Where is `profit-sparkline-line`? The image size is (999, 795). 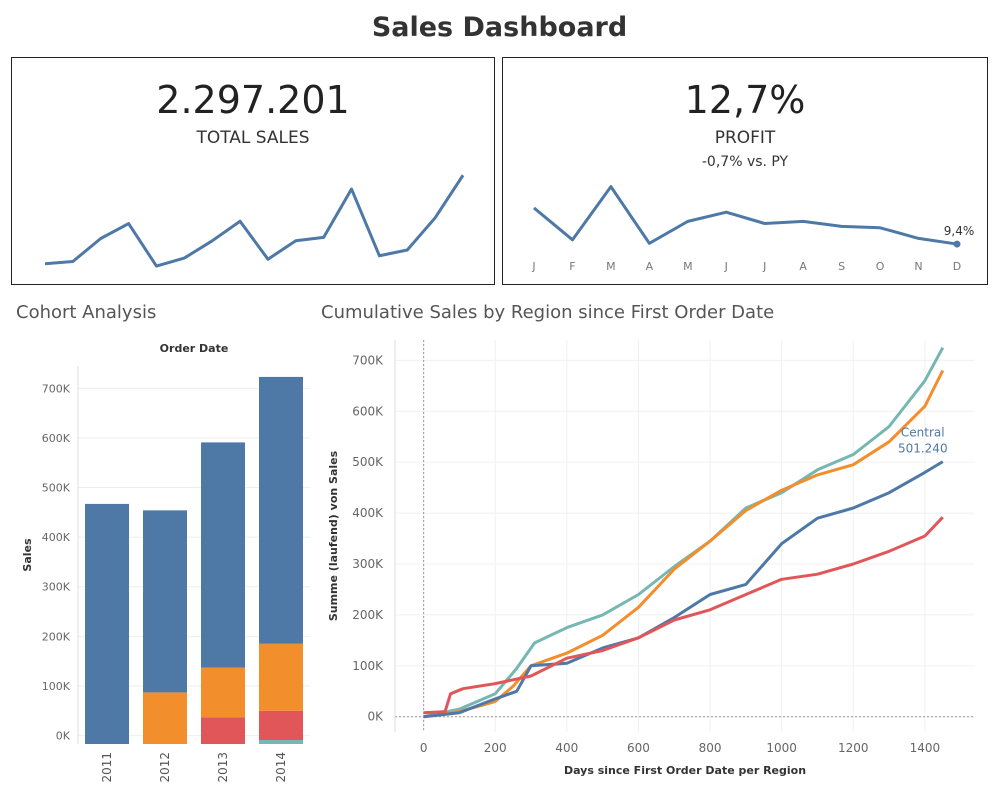 profit-sparkline-line is located at coordinates (745, 215).